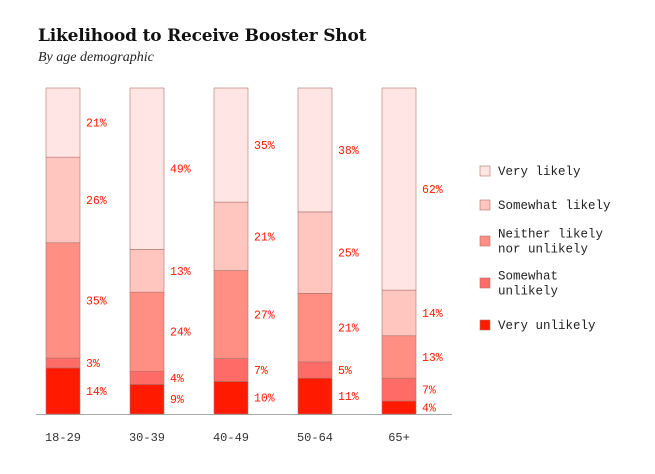 The height and width of the screenshot is (474, 655). Describe the element at coordinates (528, 277) in the screenshot. I see `legend-label: Somewhat` at that location.